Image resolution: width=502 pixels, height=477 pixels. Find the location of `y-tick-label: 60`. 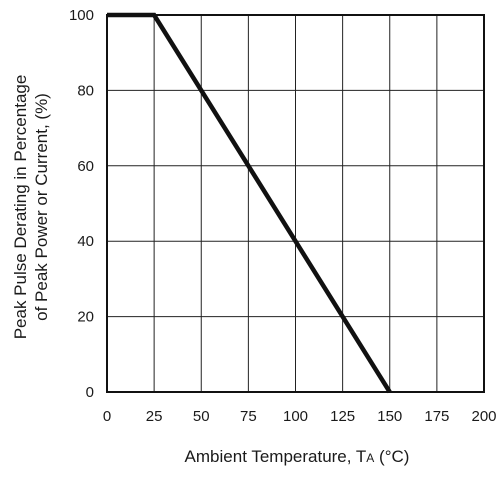

y-tick-label: 60 is located at coordinates (85, 166).